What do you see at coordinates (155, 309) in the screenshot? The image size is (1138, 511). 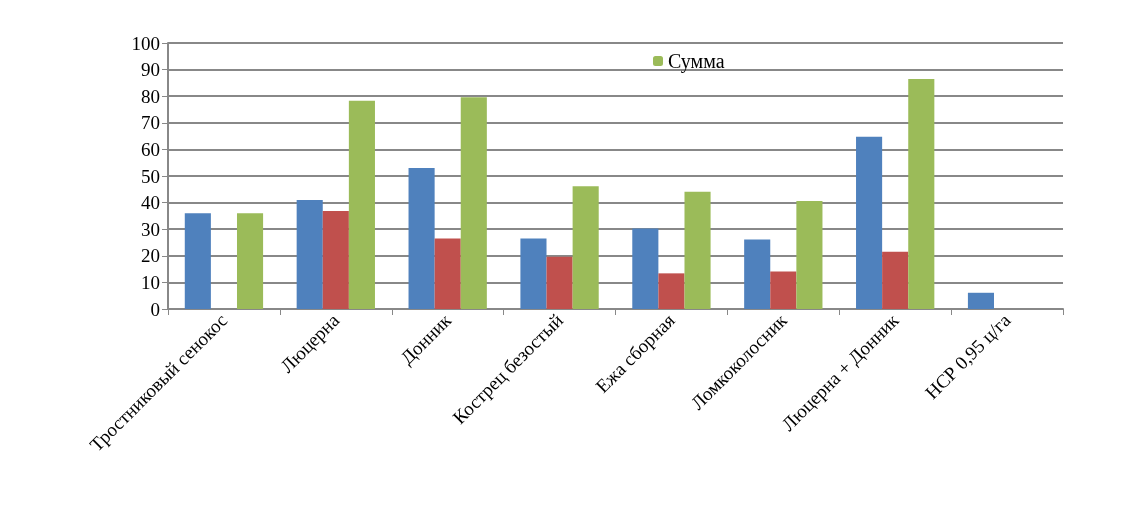 I see `y-tick-label: 0` at bounding box center [155, 309].